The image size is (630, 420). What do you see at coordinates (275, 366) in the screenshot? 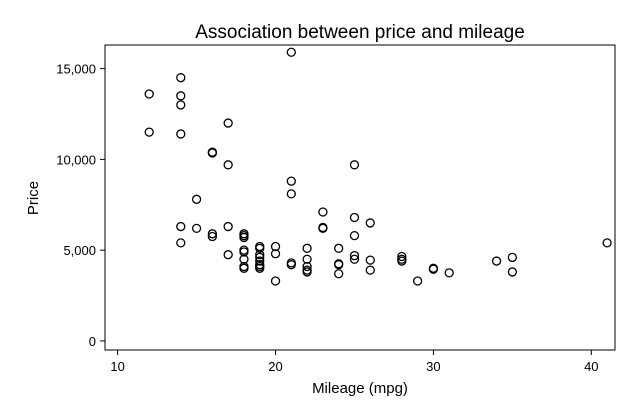
I see `x-tick-label: 20` at bounding box center [275, 366].